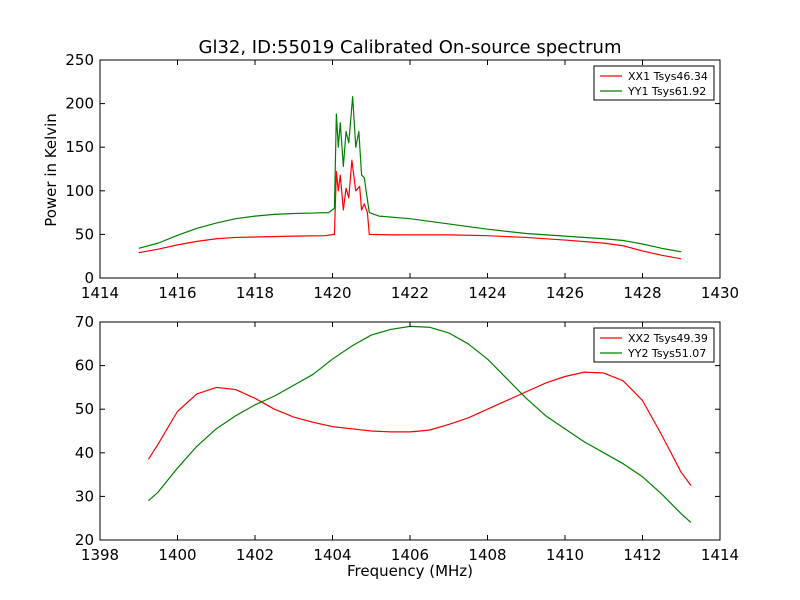  What do you see at coordinates (255, 555) in the screenshot?
I see `x-tick-label: 1402` at bounding box center [255, 555].